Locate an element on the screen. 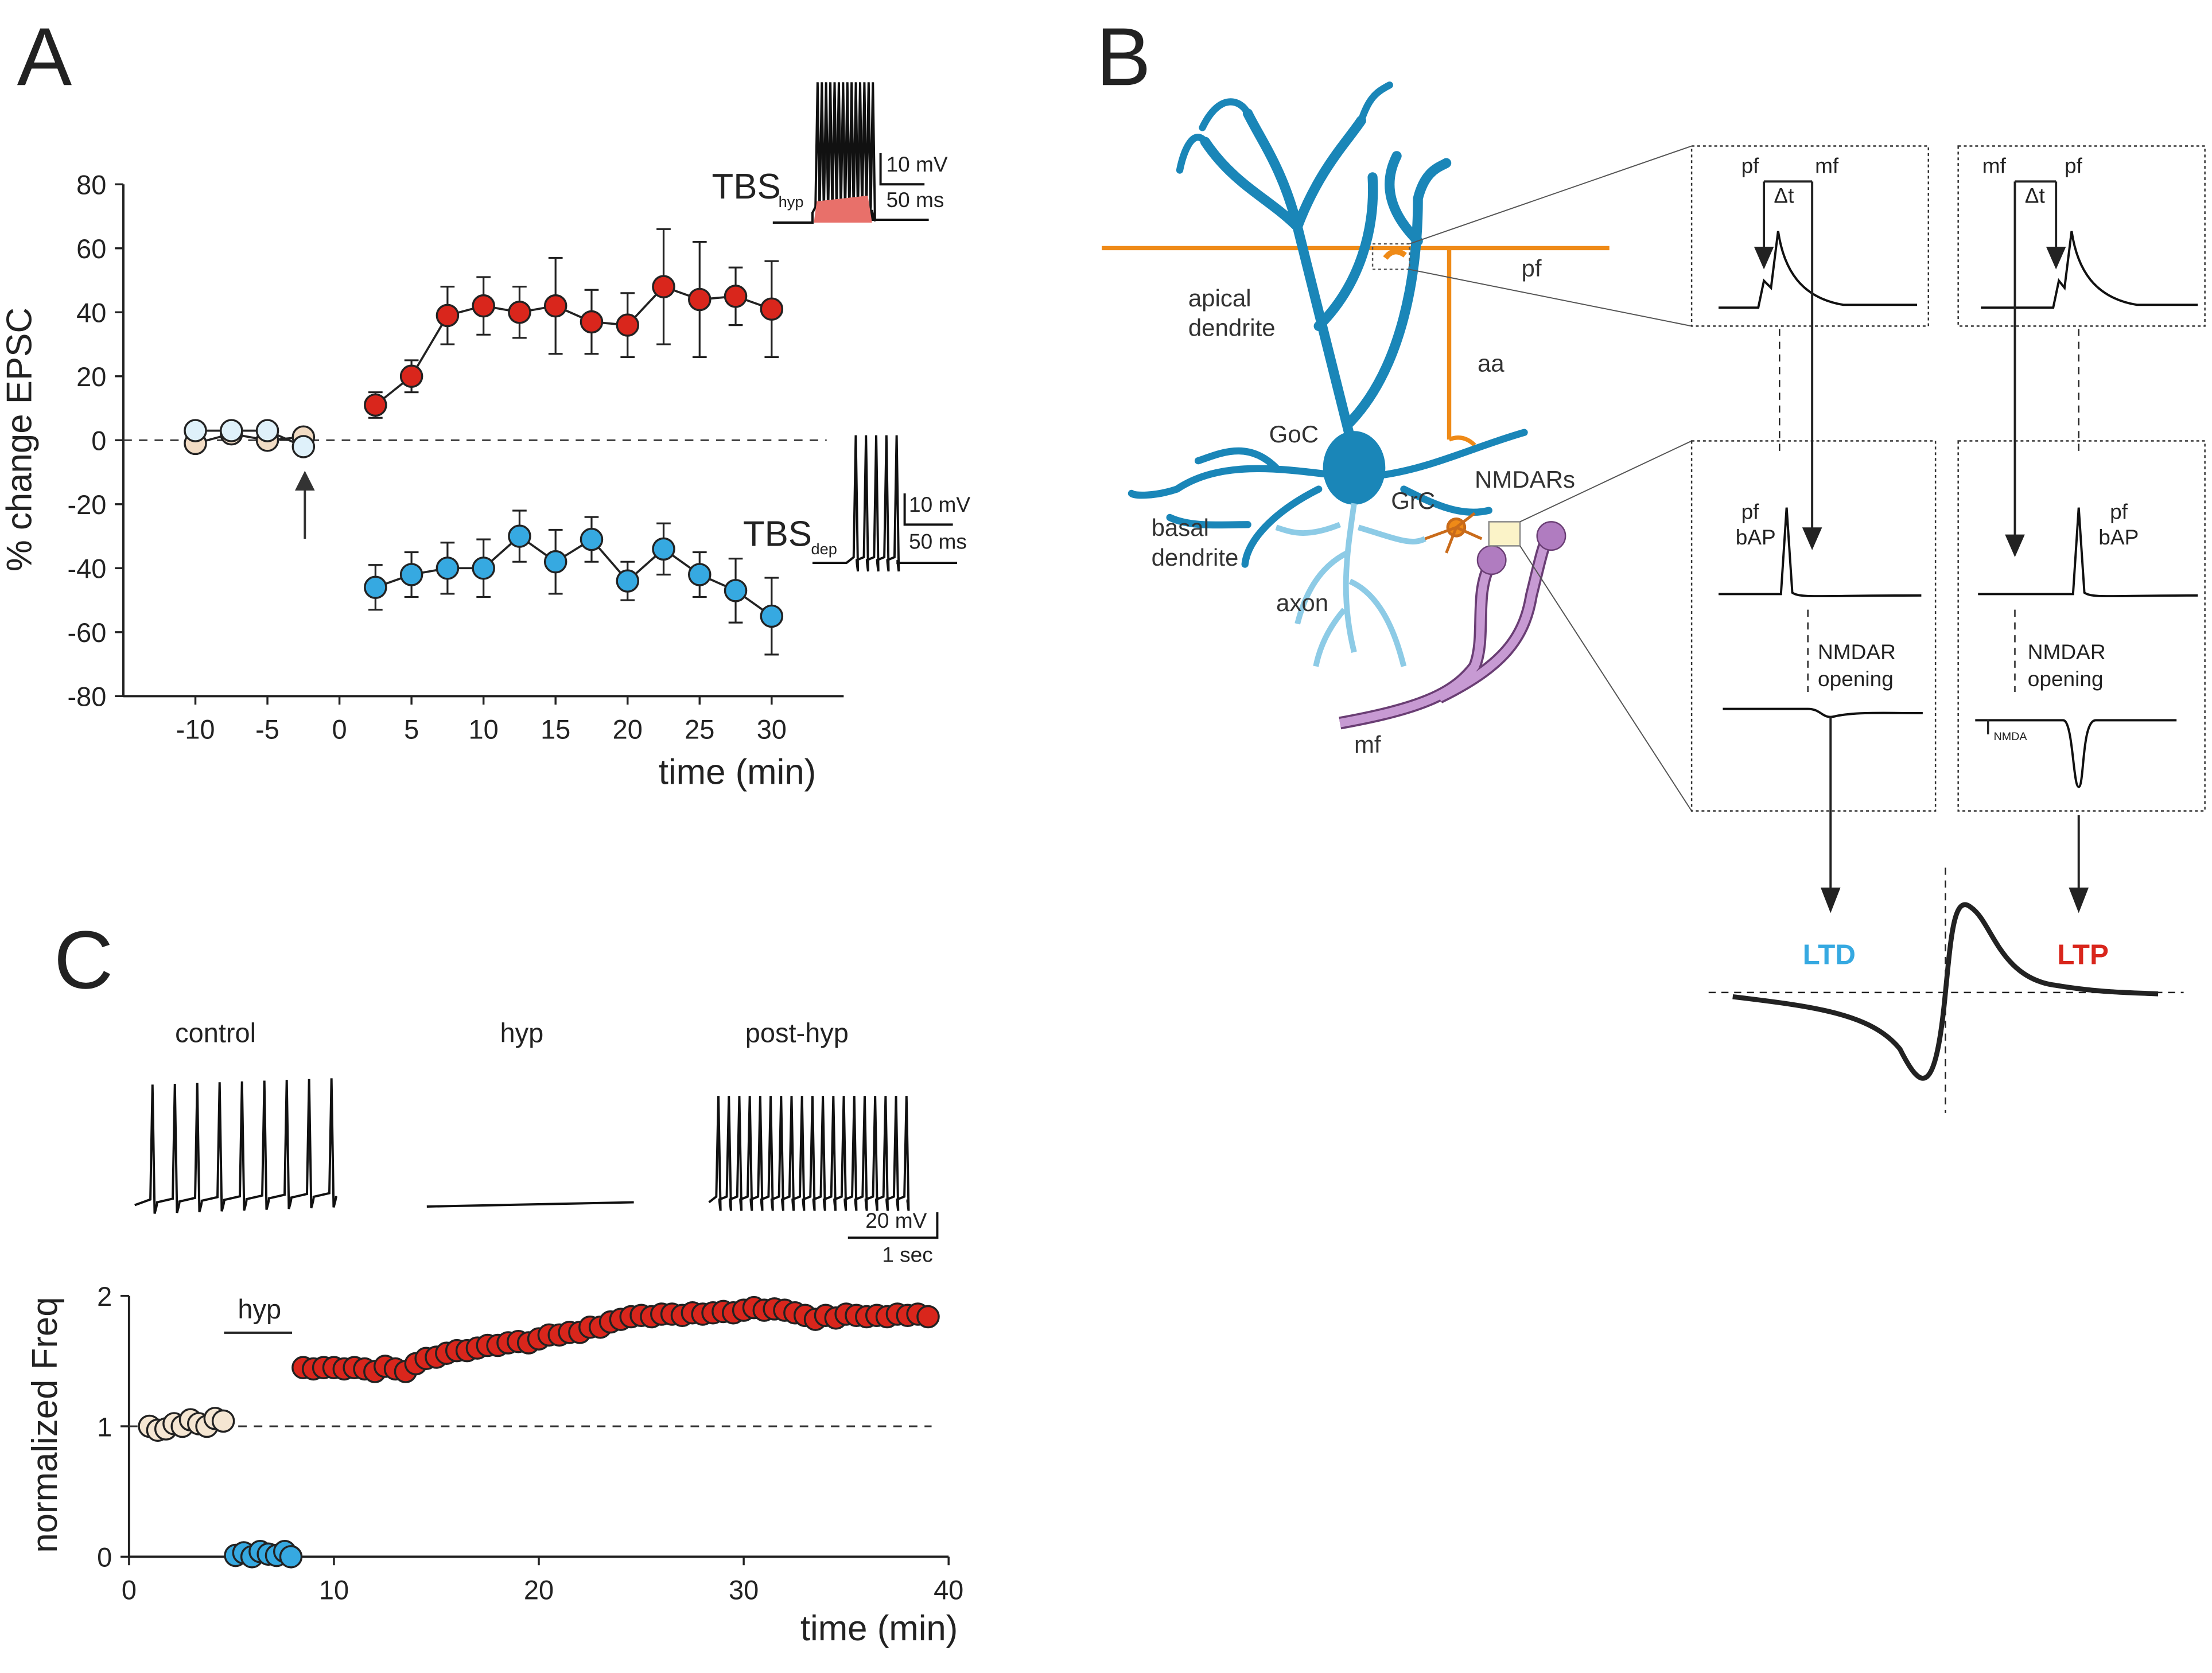  y-tick-label: 40 is located at coordinates (91, 313).